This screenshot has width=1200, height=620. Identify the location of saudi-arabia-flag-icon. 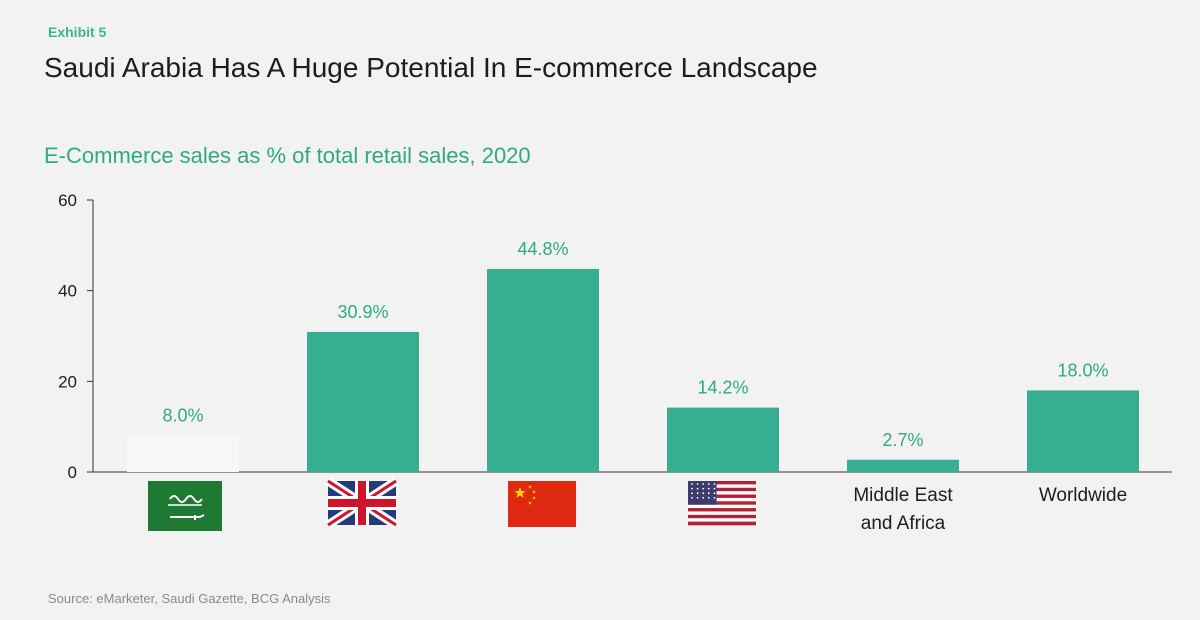
(185, 506).